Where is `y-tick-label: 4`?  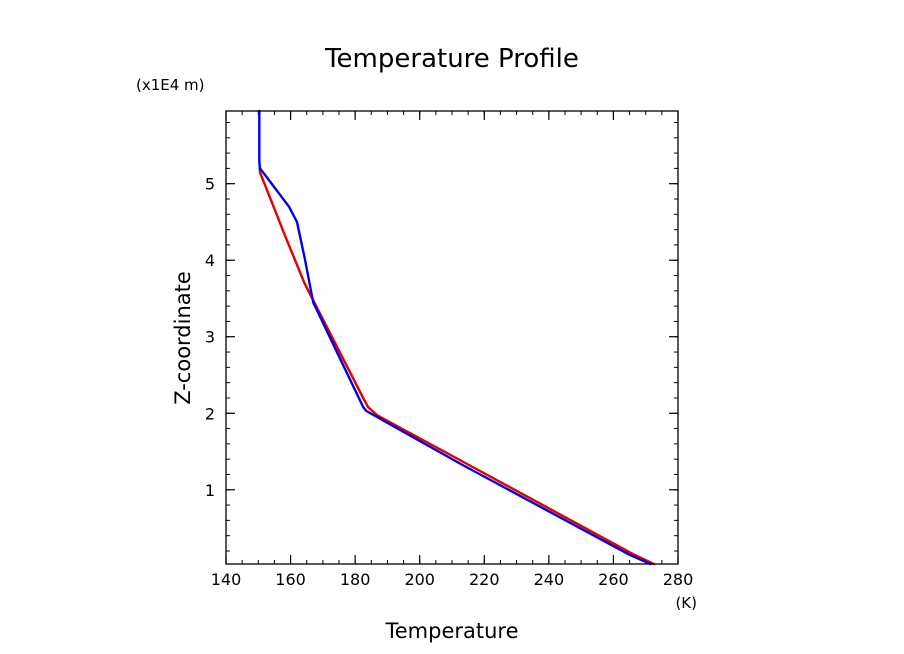 y-tick-label: 4 is located at coordinates (210, 260).